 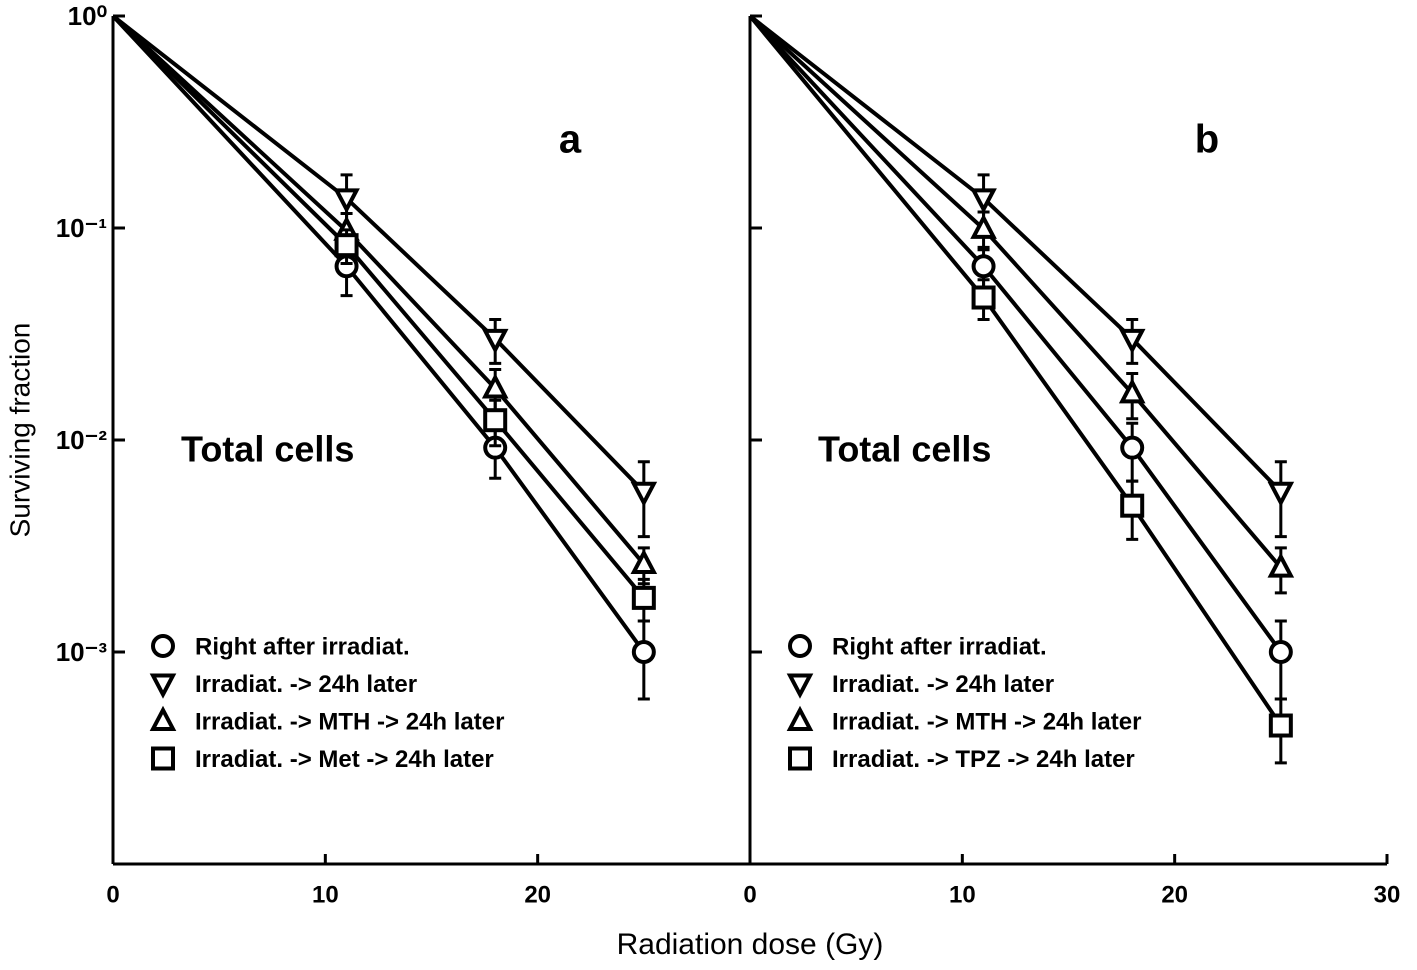 What do you see at coordinates (344, 759) in the screenshot?
I see `legend-label: Irradiat. -> Met -> 24h later` at bounding box center [344, 759].